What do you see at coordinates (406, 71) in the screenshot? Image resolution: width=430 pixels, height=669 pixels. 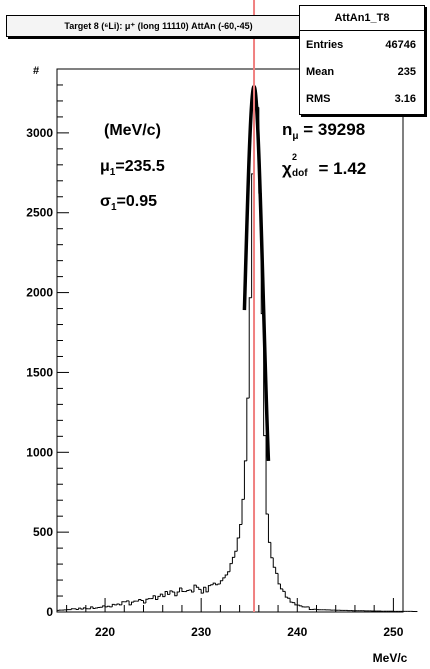 I see `stats-mean-value: 235` at bounding box center [406, 71].